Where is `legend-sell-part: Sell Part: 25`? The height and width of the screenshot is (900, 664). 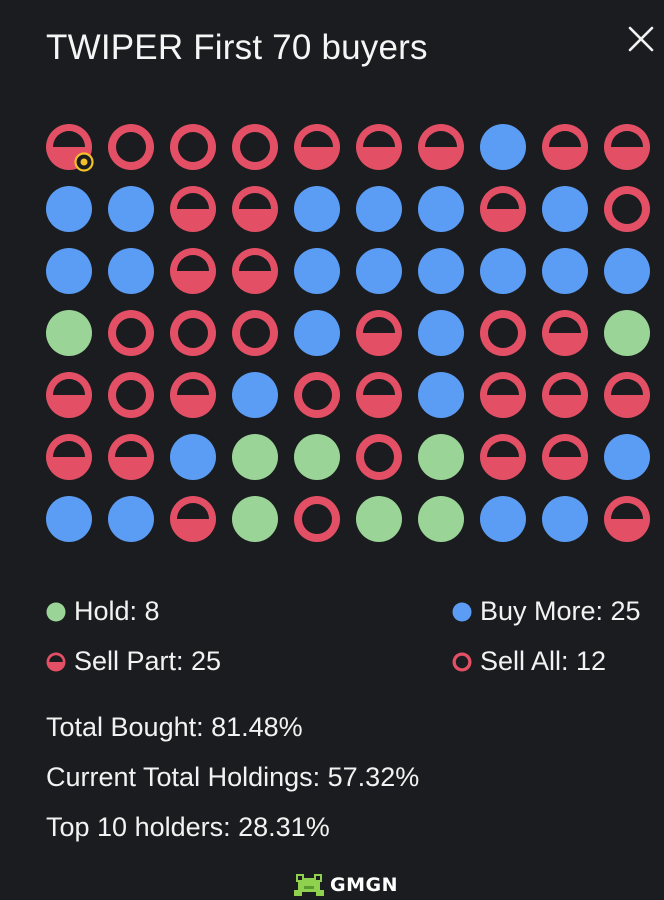 legend-sell-part: Sell Part: 25 is located at coordinates (133, 661).